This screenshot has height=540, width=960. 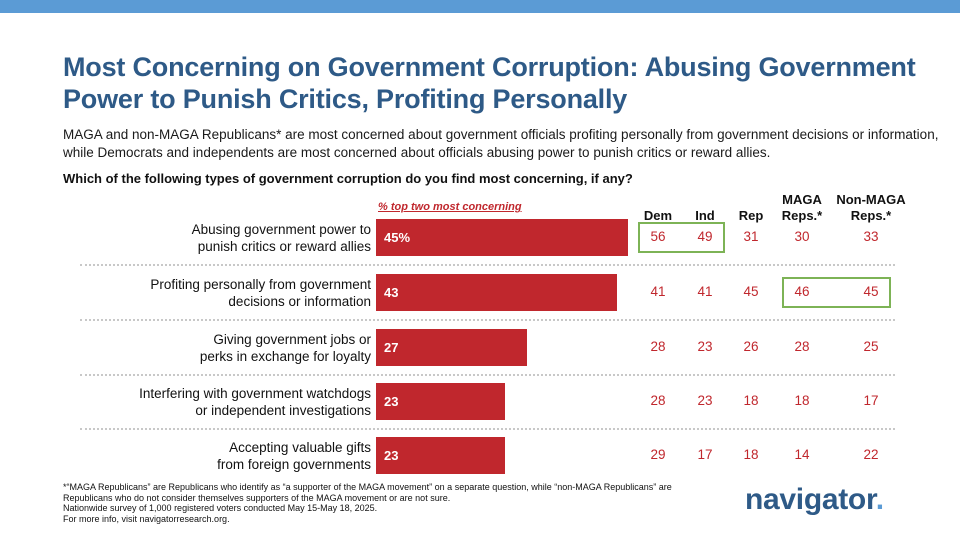 I want to click on column-header-line: Ind, so click(x=705, y=215).